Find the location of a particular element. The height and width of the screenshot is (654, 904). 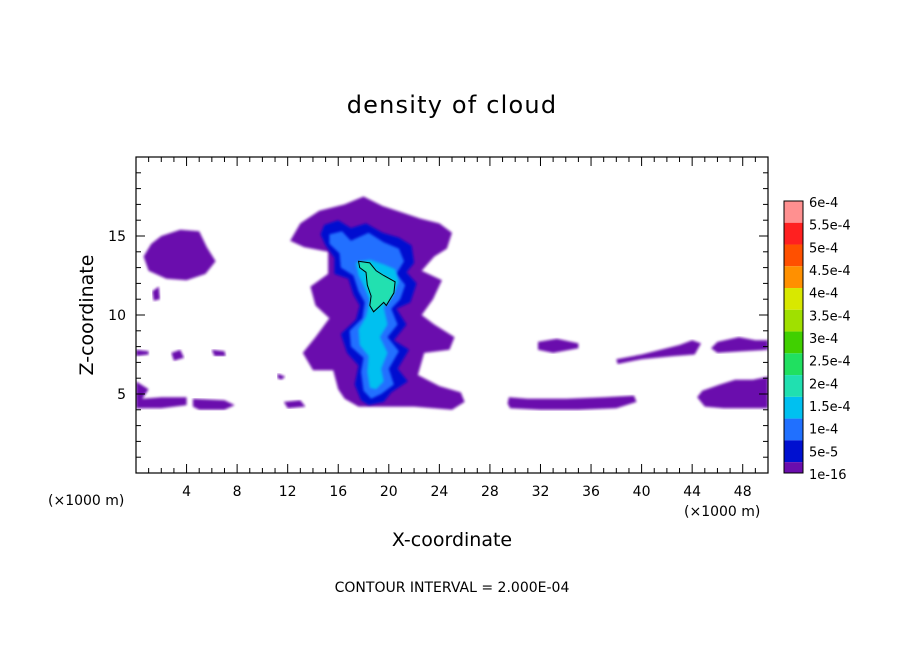

x-tick-label: 20 is located at coordinates (389, 492).